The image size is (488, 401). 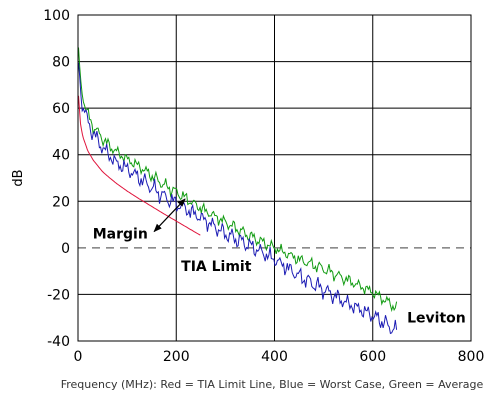 I want to click on y-tick-label: 80, so click(x=61, y=63).